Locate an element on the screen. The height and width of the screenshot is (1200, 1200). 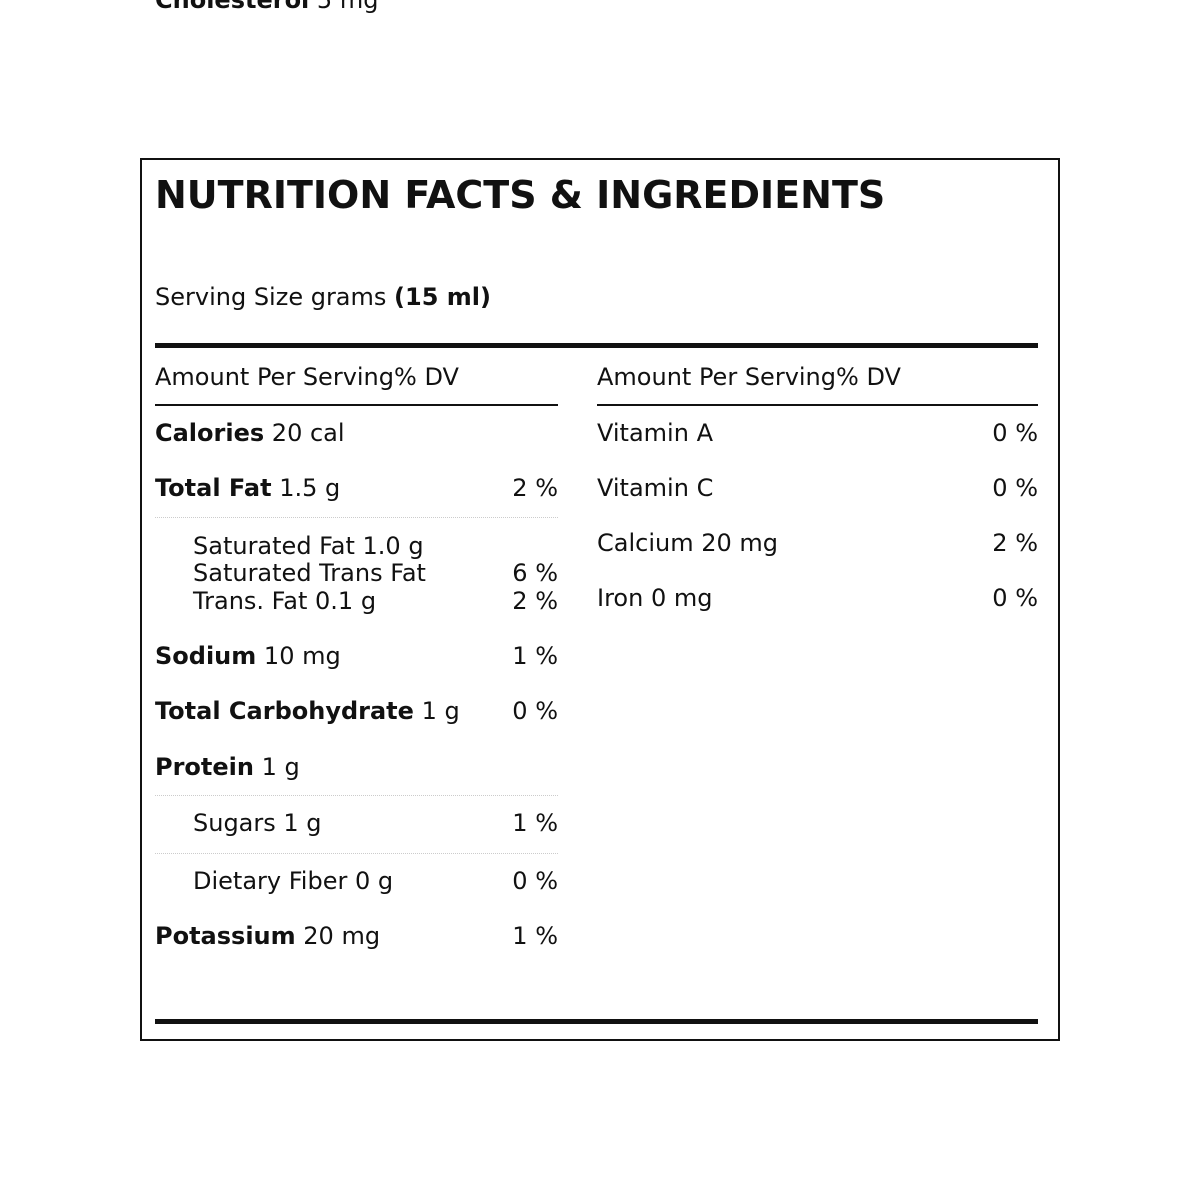
nutrient-name: Sugars 1 g is located at coordinates (257, 823).